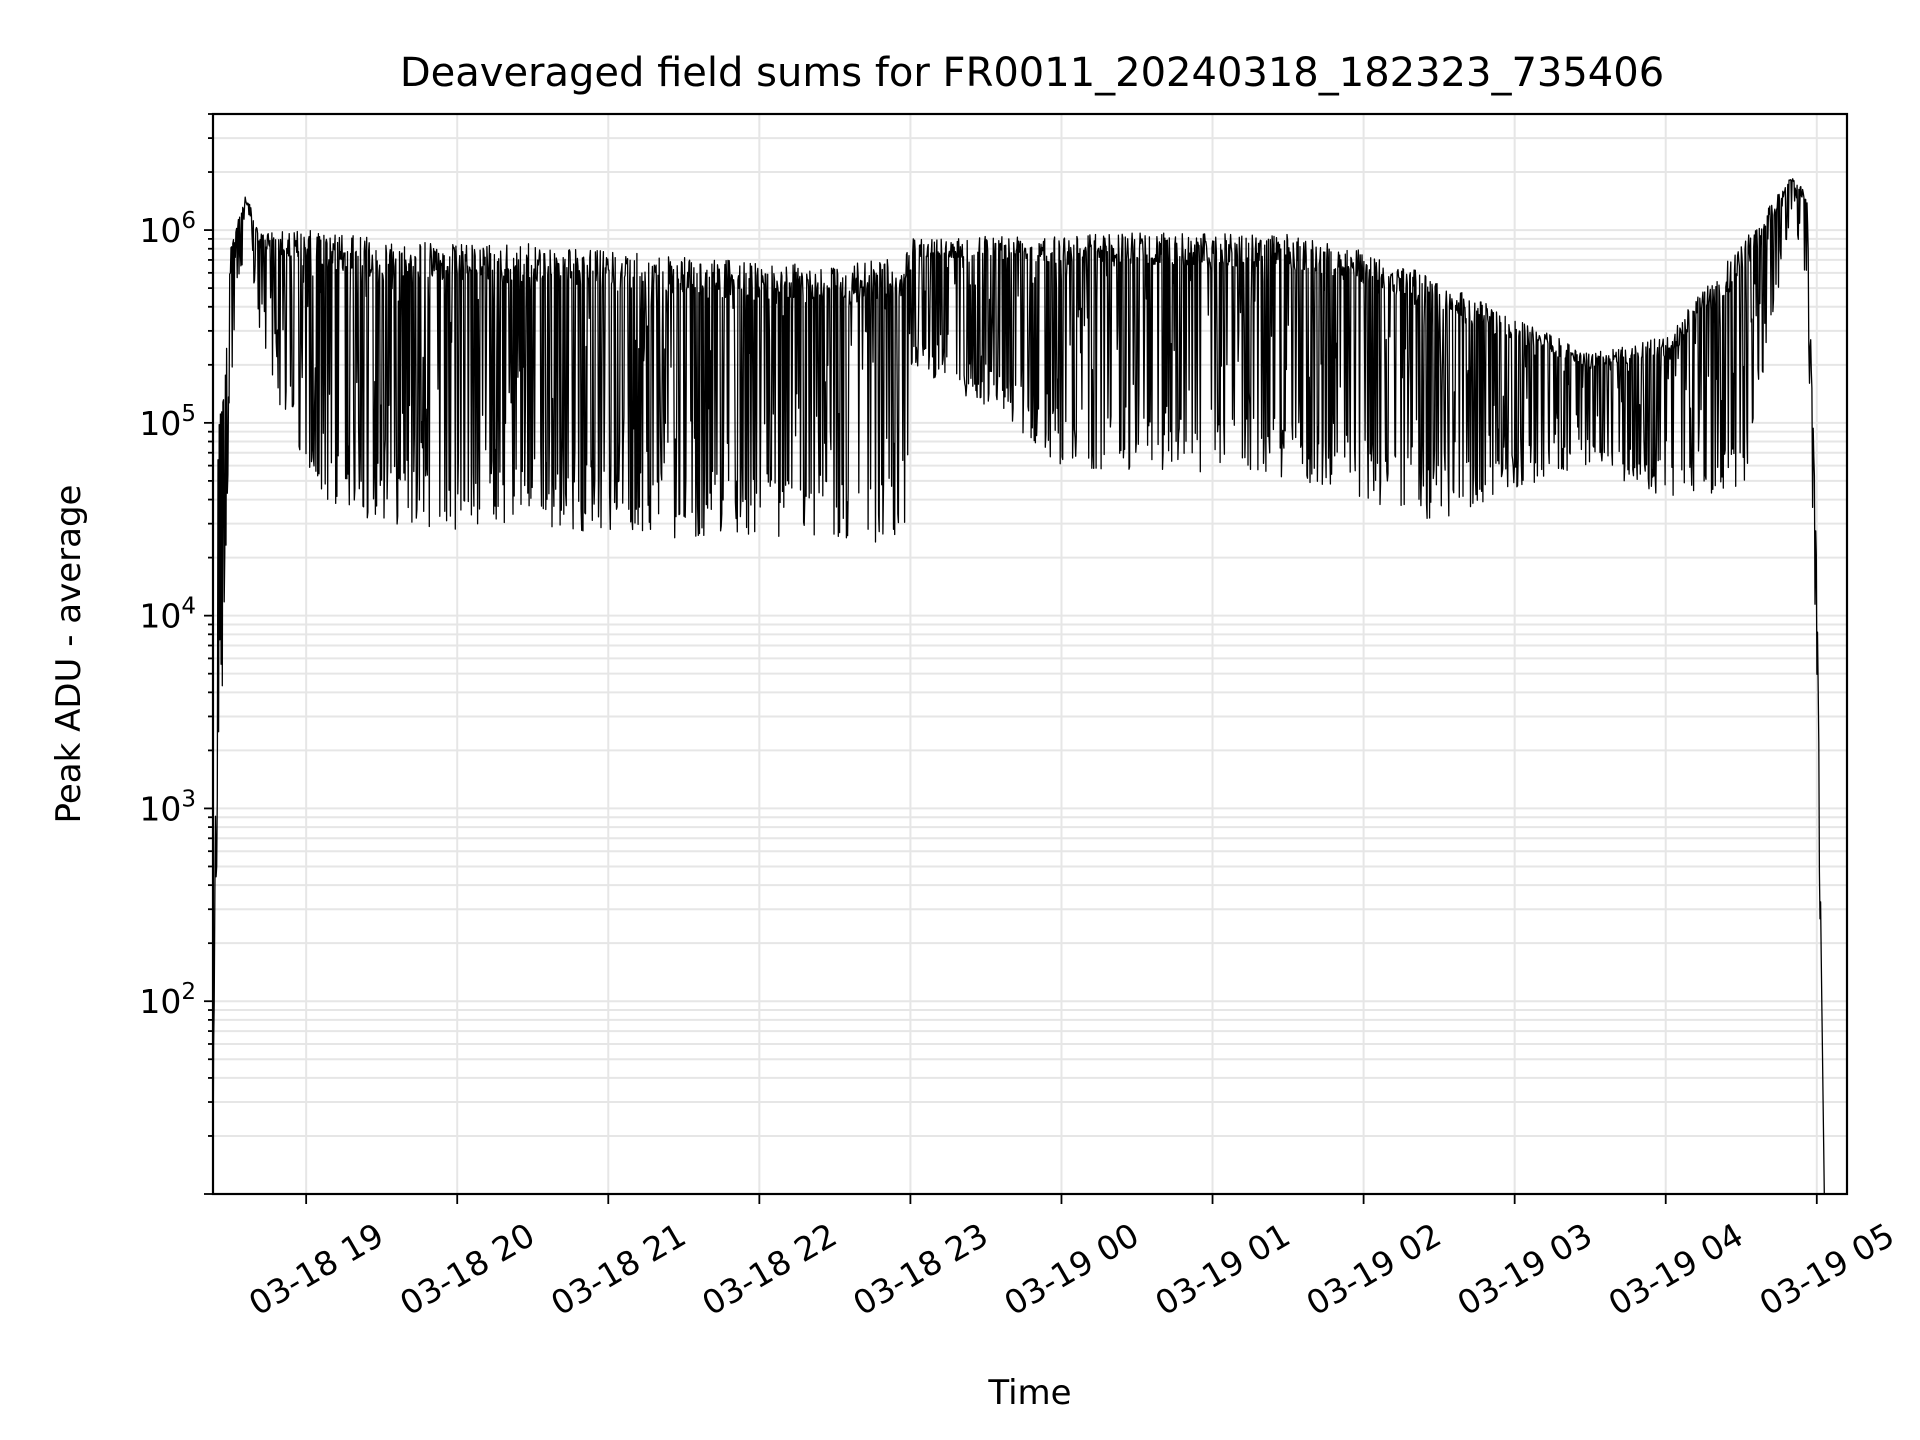 The width and height of the screenshot is (1920, 1440). Describe the element at coordinates (1029, 1393) in the screenshot. I see `x-axis-label: Time` at that location.